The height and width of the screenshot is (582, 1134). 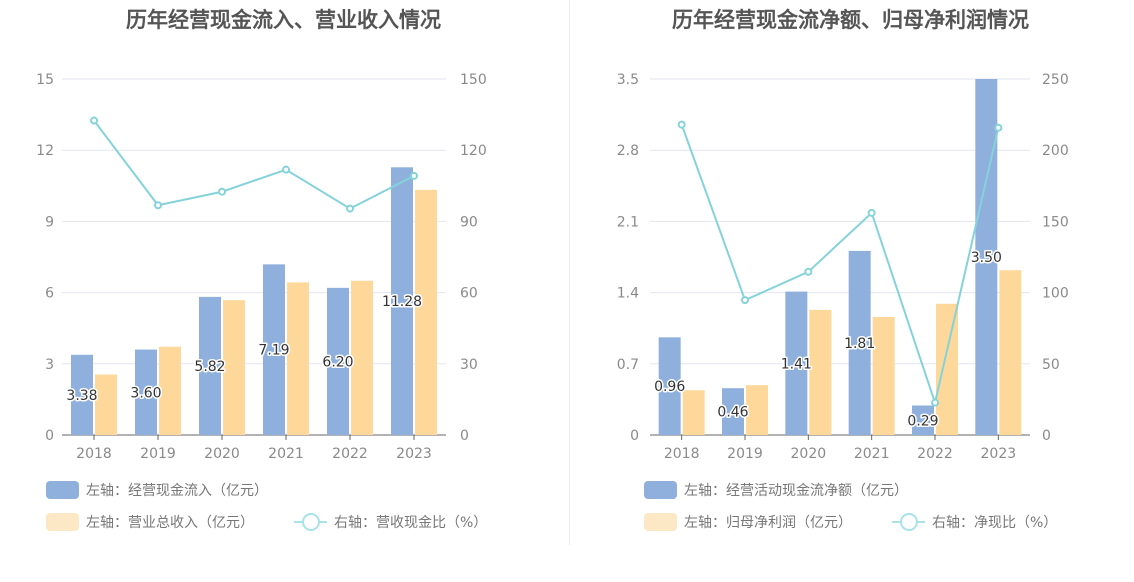 What do you see at coordinates (628, 365) in the screenshot?
I see `left-axis-tick-label: 0.7` at bounding box center [628, 365].